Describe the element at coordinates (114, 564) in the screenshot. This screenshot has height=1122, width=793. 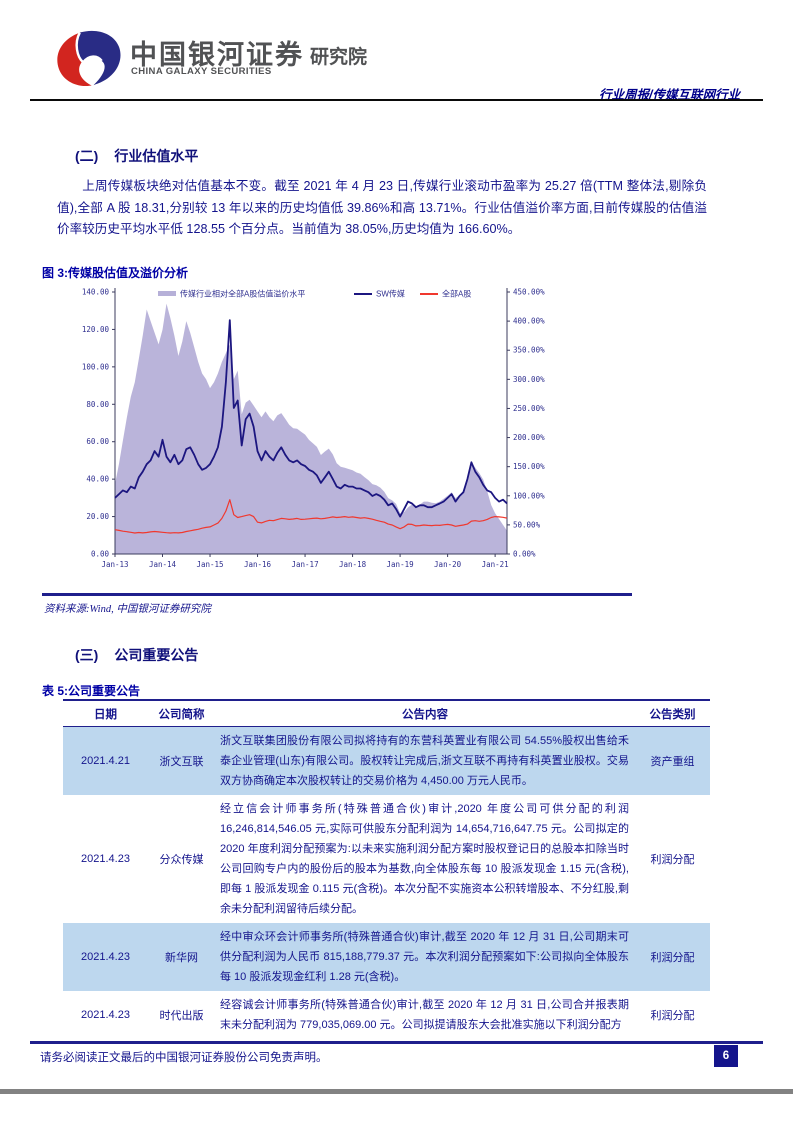
I see `svg-text: Jan-13` at that location.